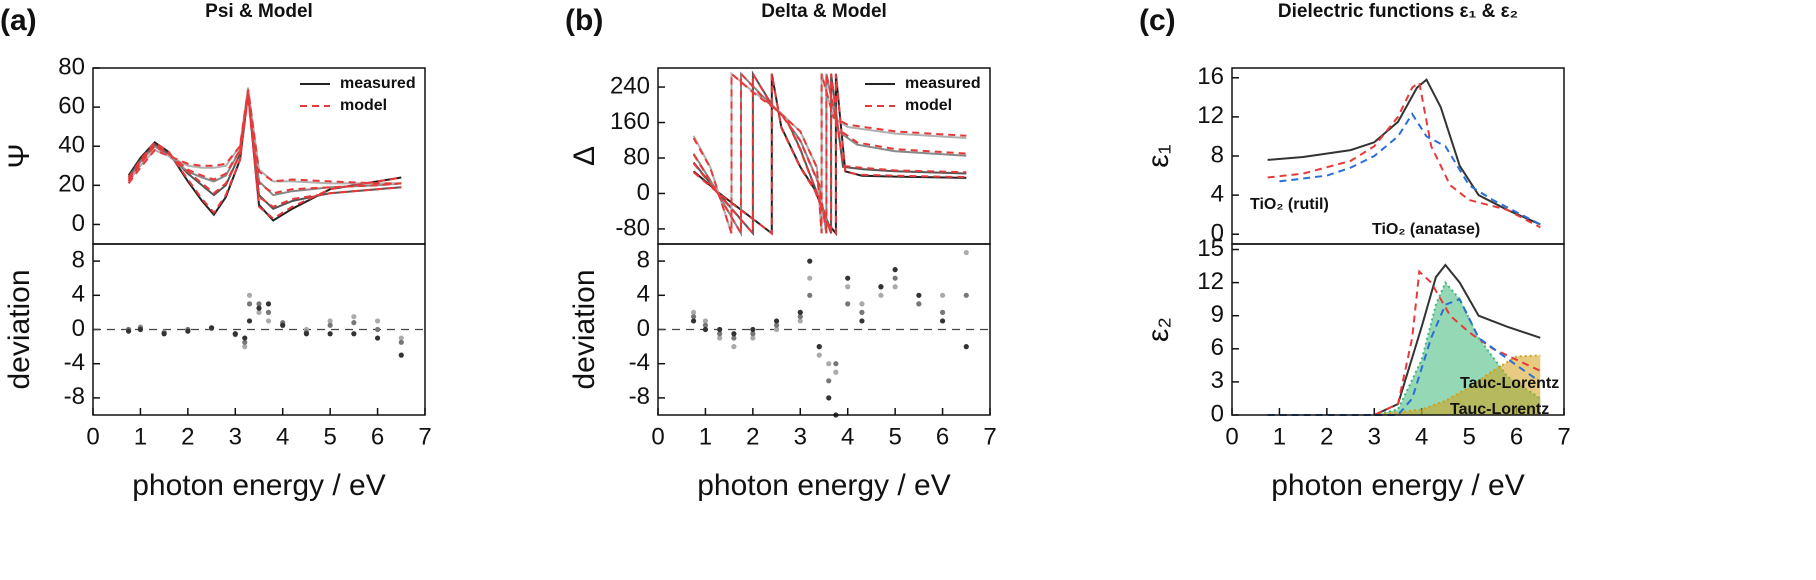  What do you see at coordinates (1217, 314) in the screenshot?
I see `y-tick-label: 9` at bounding box center [1217, 314].